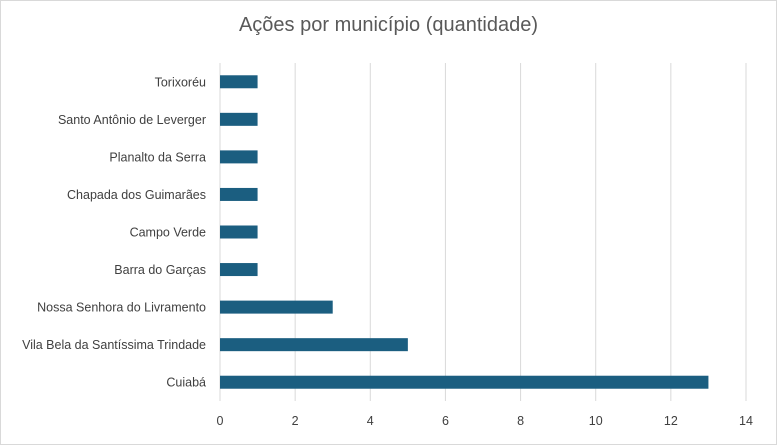  Describe the element at coordinates (445, 421) in the screenshot. I see `x-tick-label: 6` at that location.